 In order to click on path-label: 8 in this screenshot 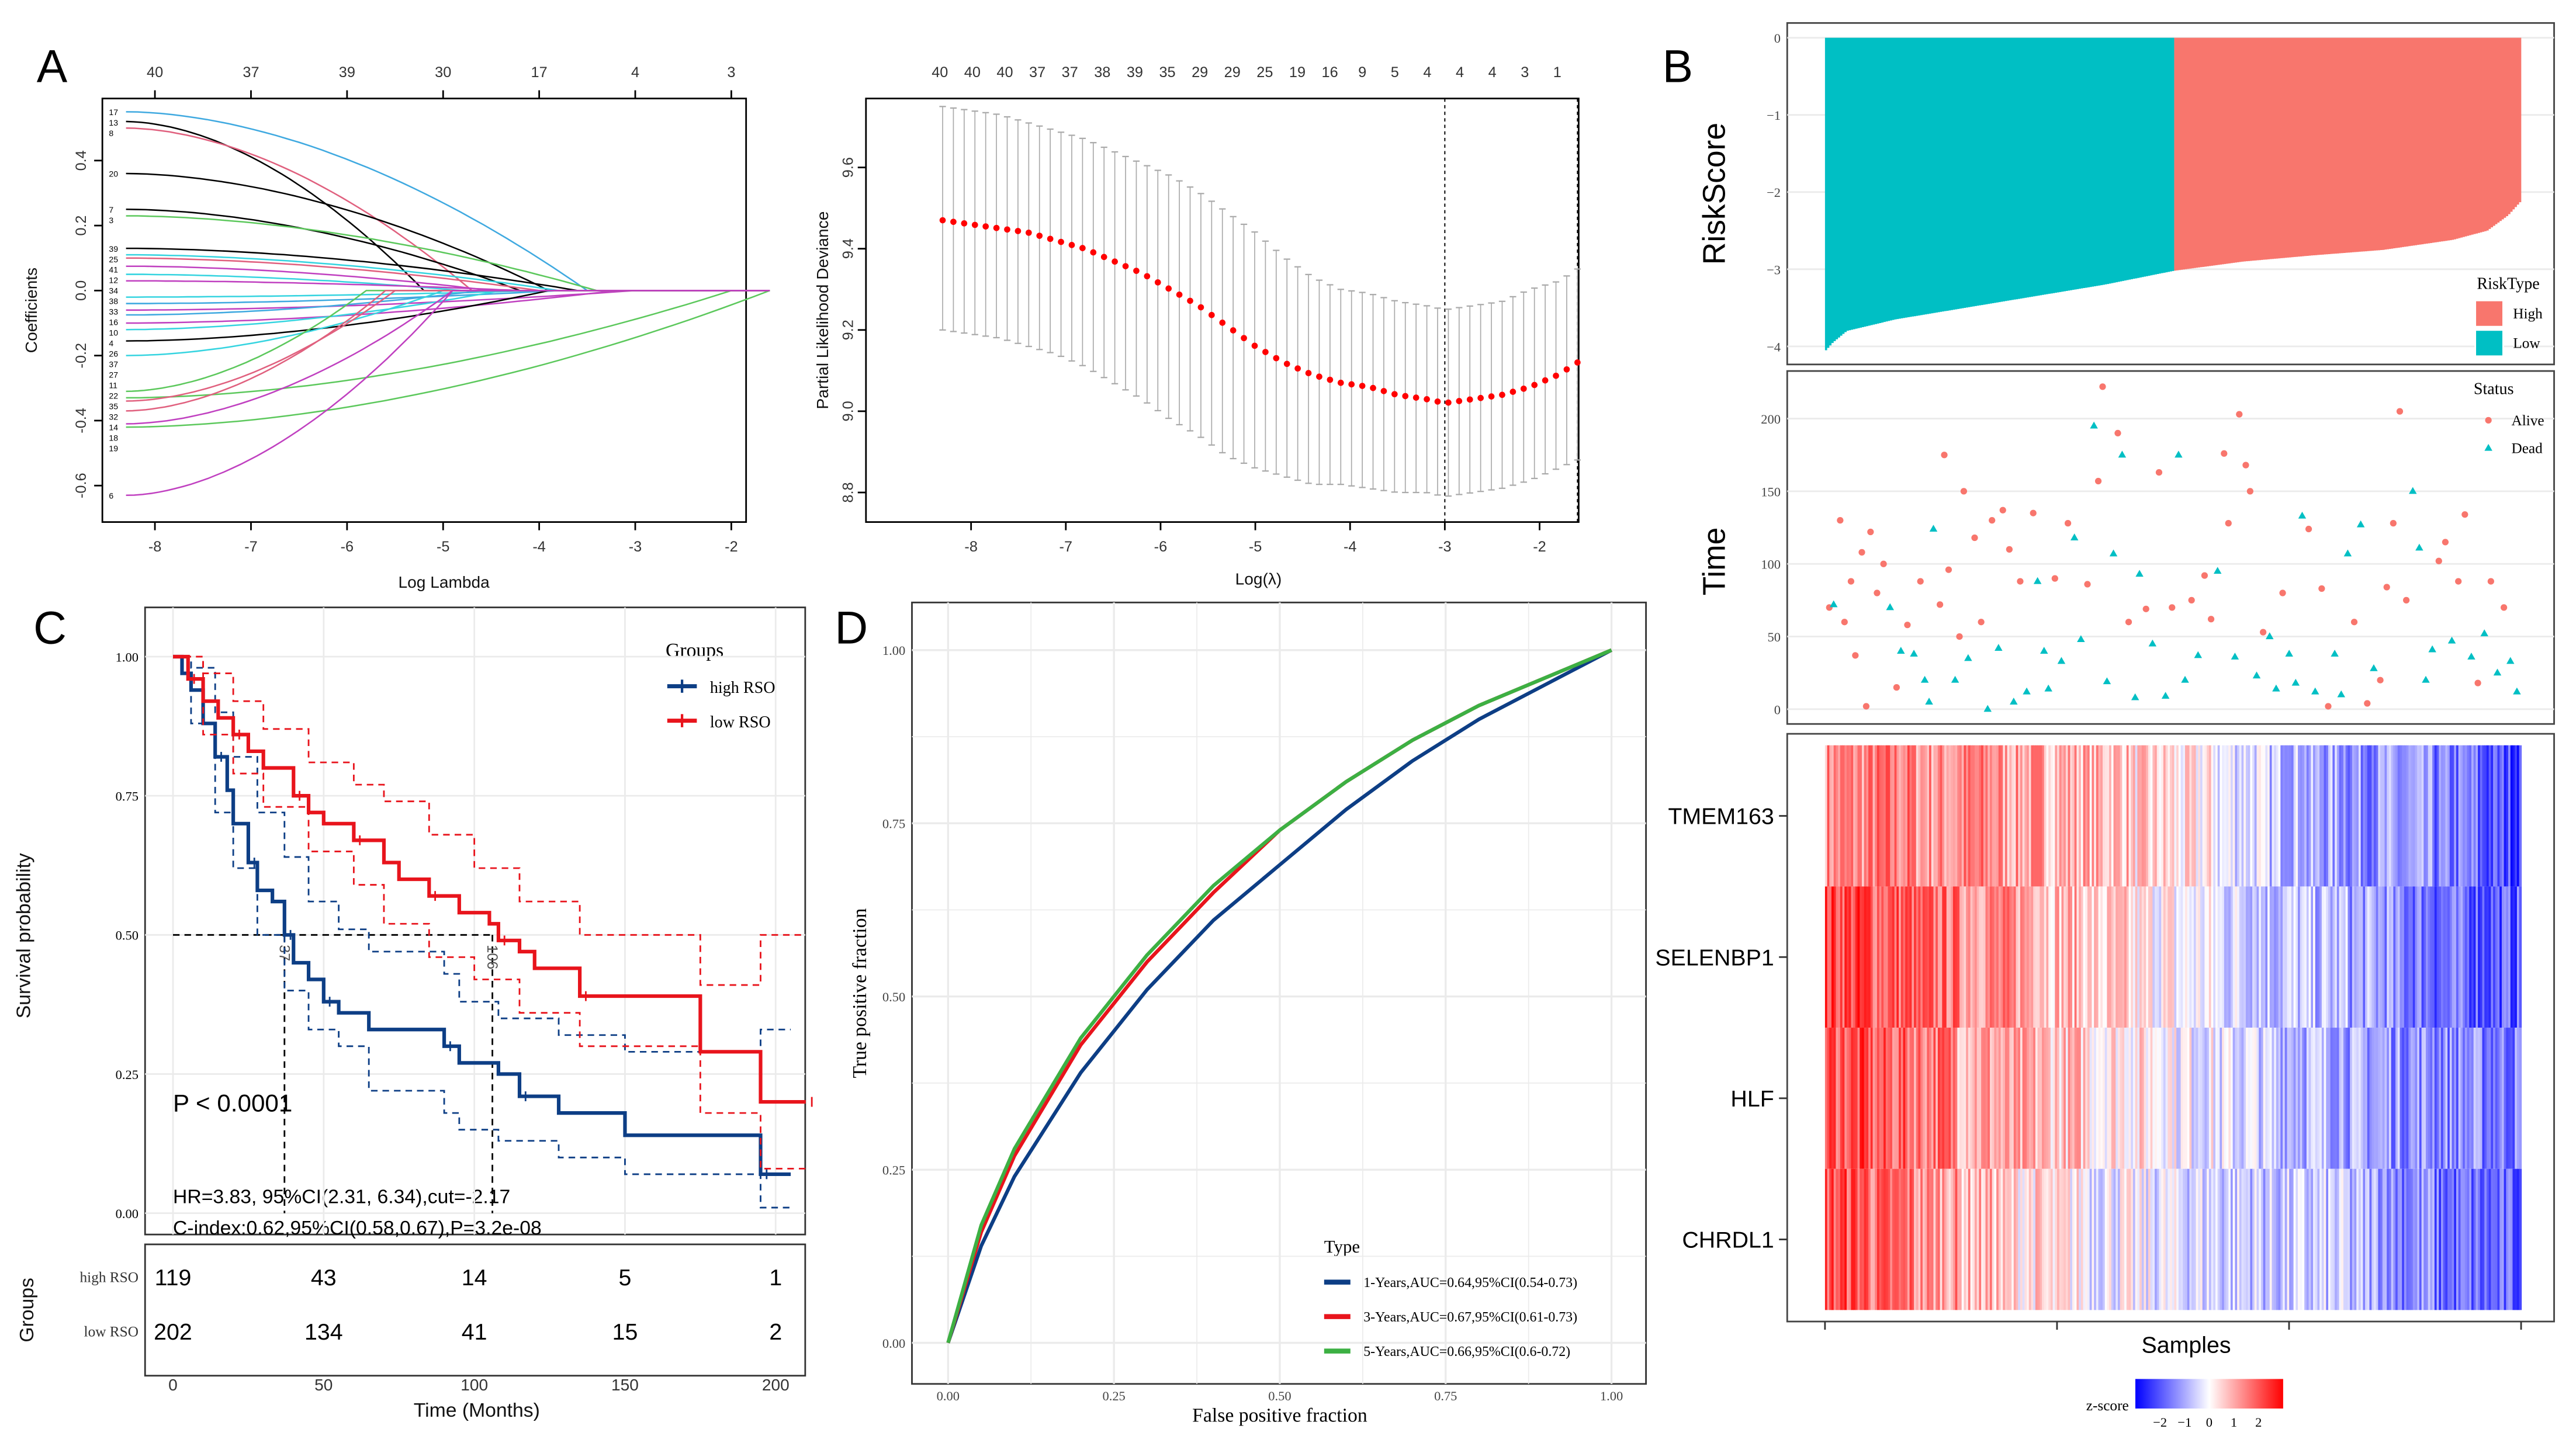, I will do `click(111, 133)`.